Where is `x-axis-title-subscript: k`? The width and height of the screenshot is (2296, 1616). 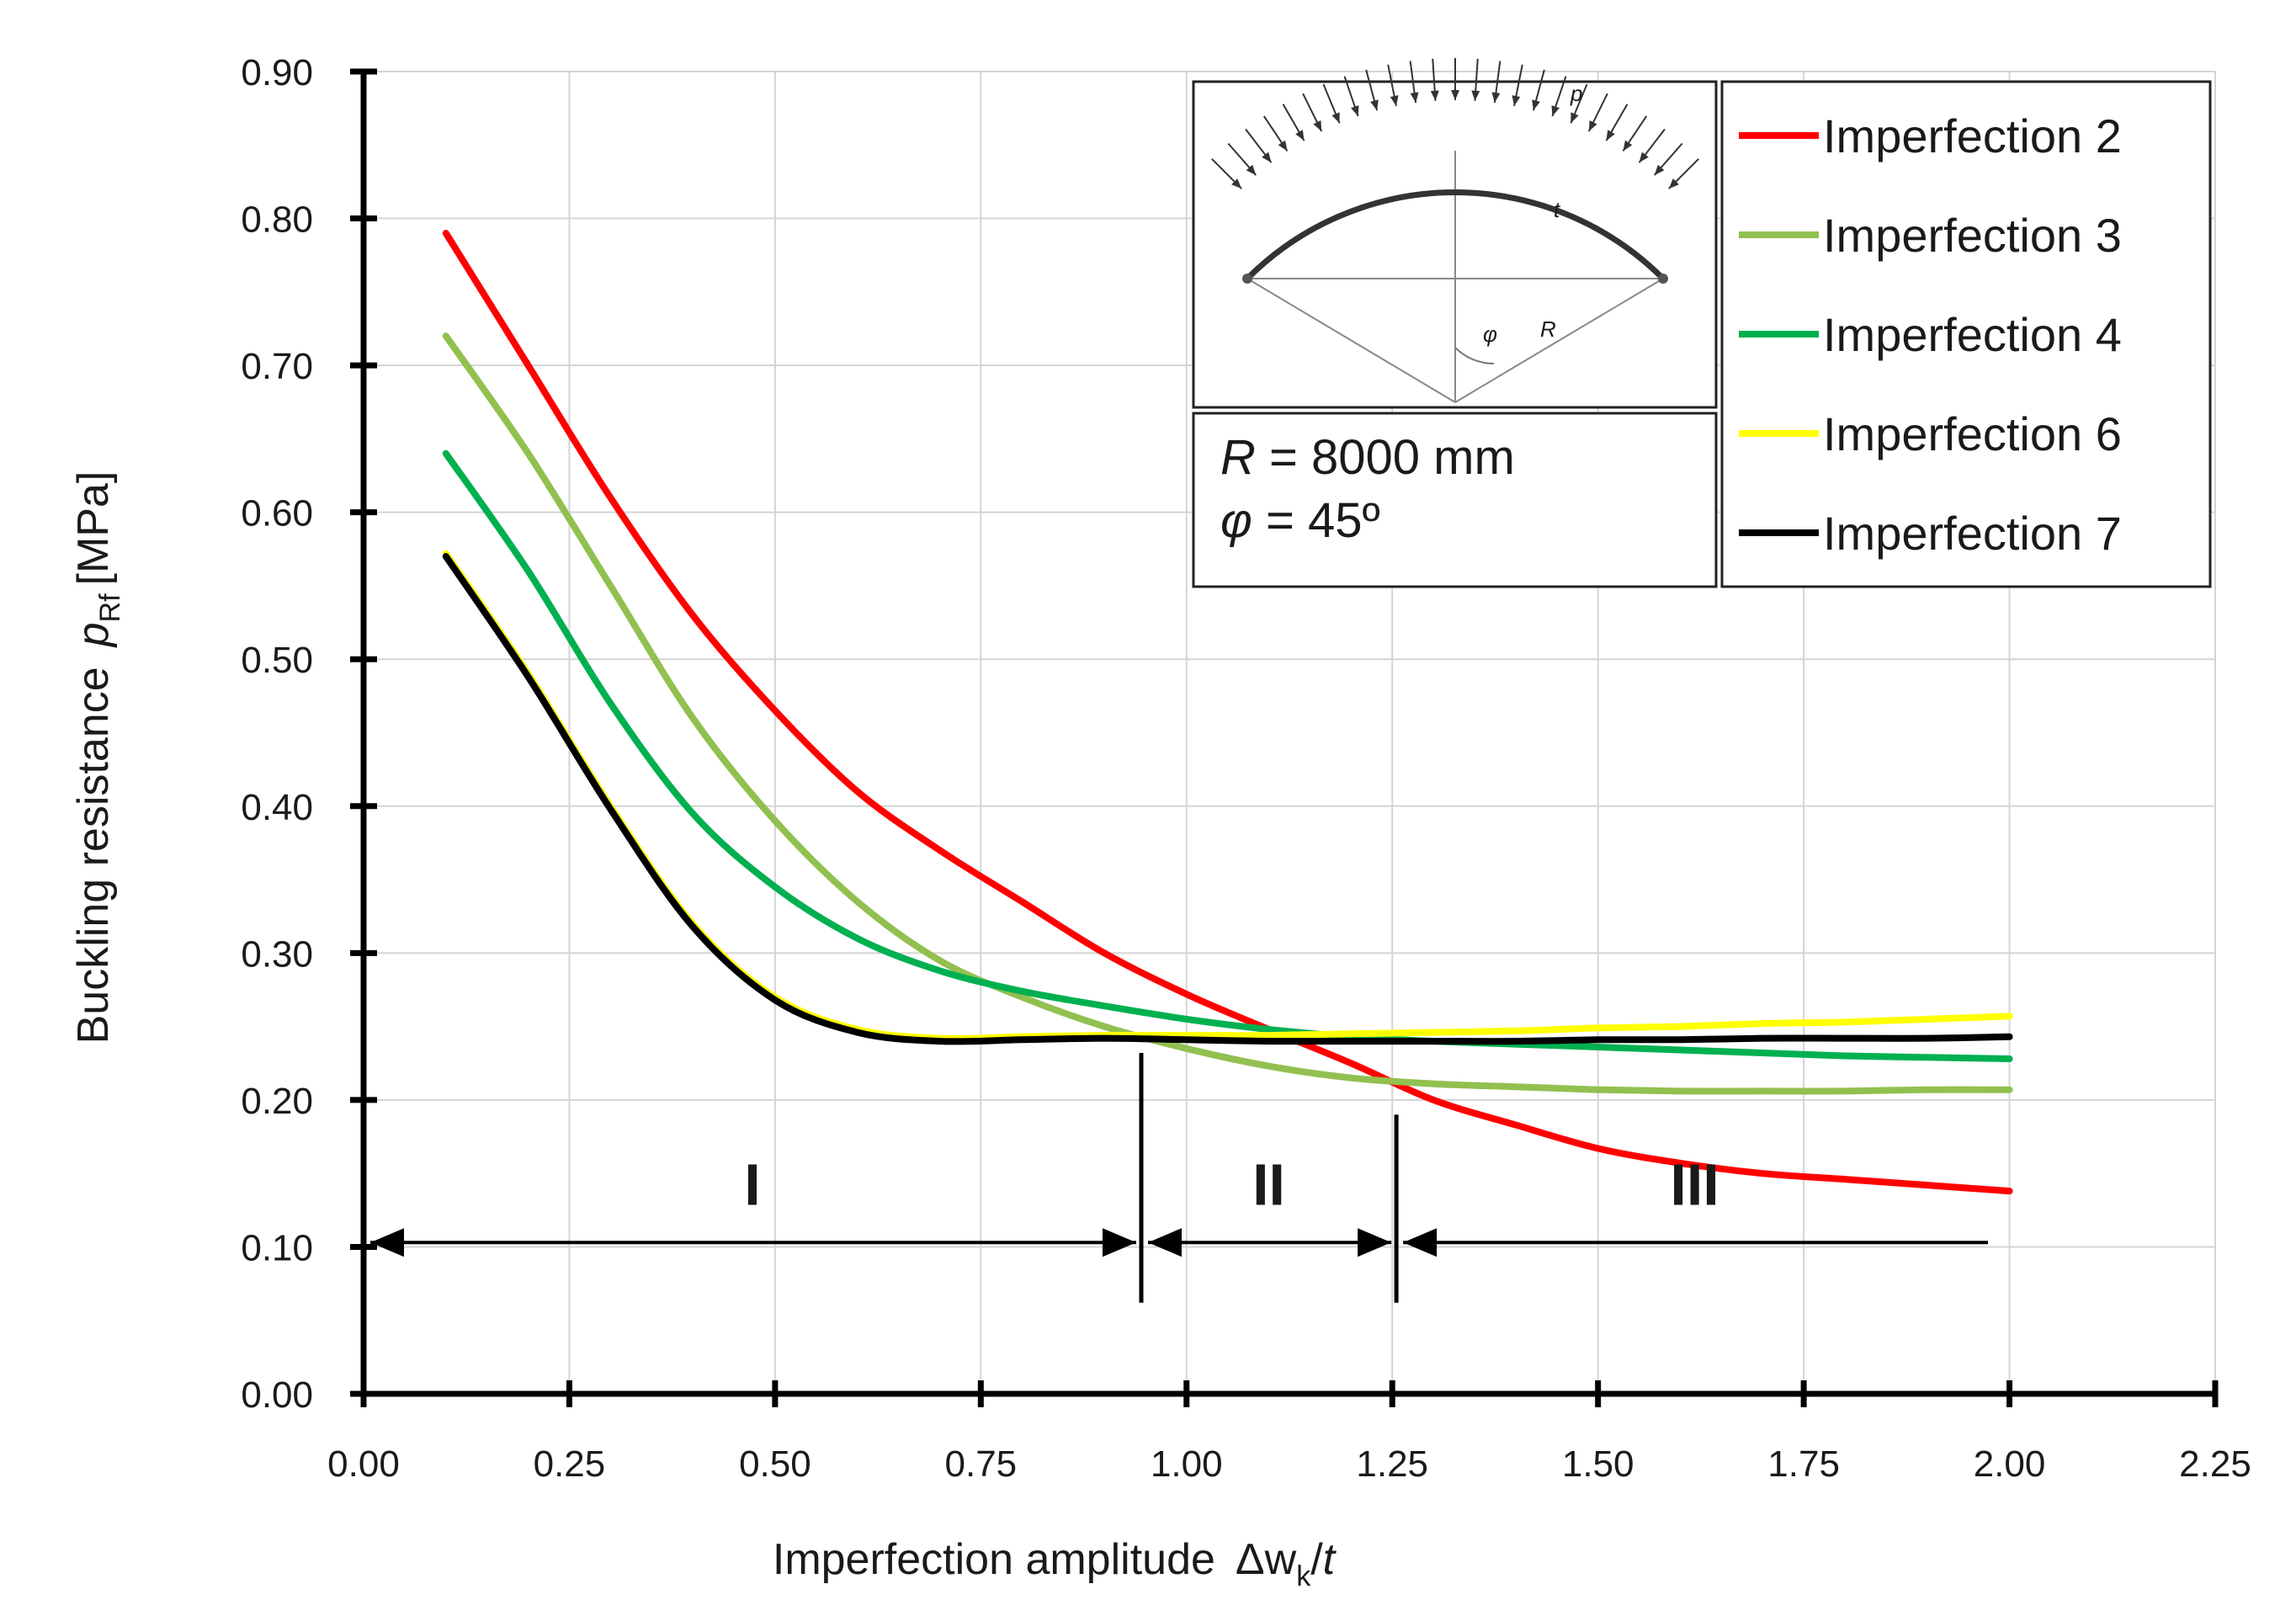
x-axis-title-subscript: k is located at coordinates (1303, 1576).